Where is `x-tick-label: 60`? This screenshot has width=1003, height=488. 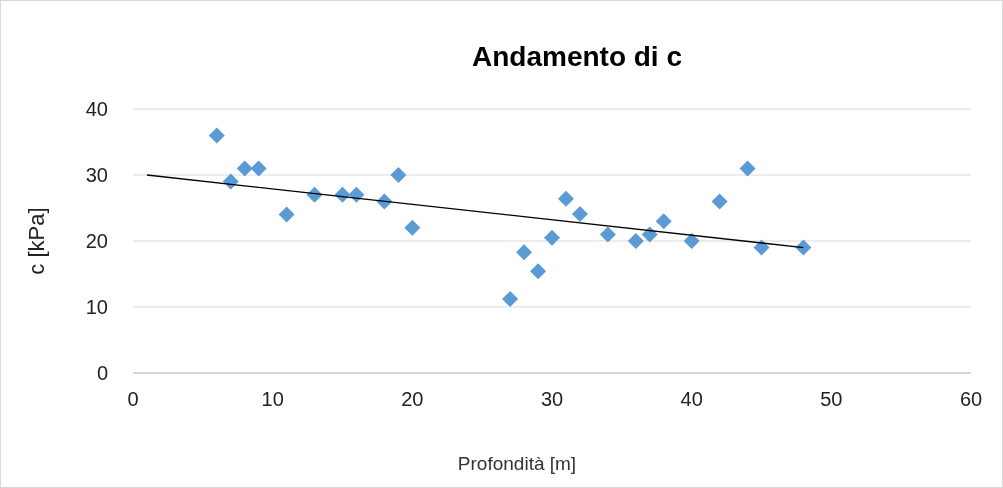 x-tick-label: 60 is located at coordinates (971, 399).